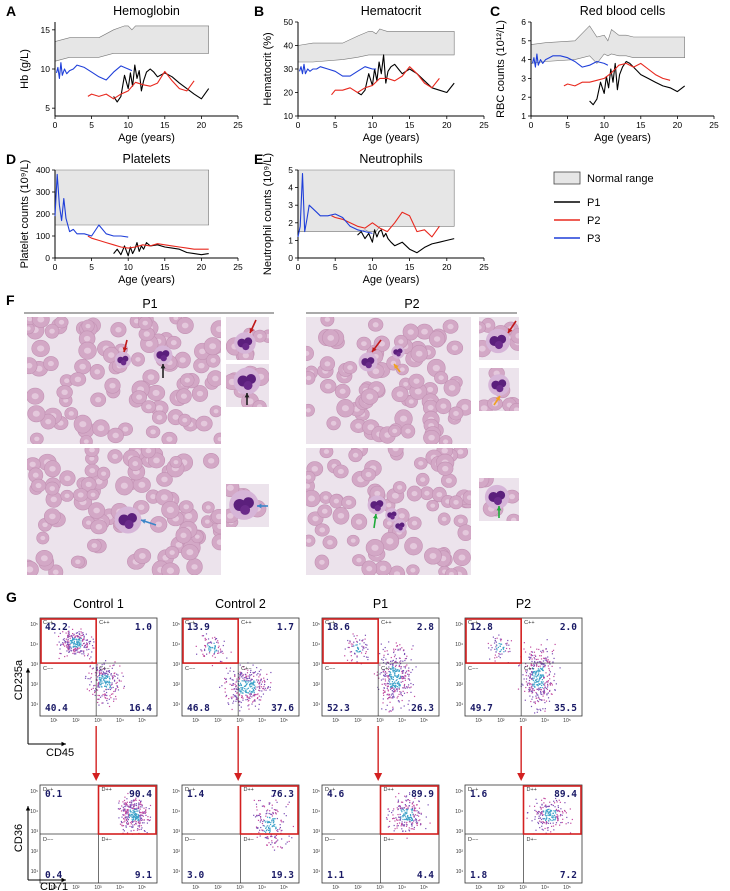 The height and width of the screenshot is (891, 730). What do you see at coordinates (298, 267) in the screenshot?
I see `x-tick-label-e: 0` at bounding box center [298, 267].